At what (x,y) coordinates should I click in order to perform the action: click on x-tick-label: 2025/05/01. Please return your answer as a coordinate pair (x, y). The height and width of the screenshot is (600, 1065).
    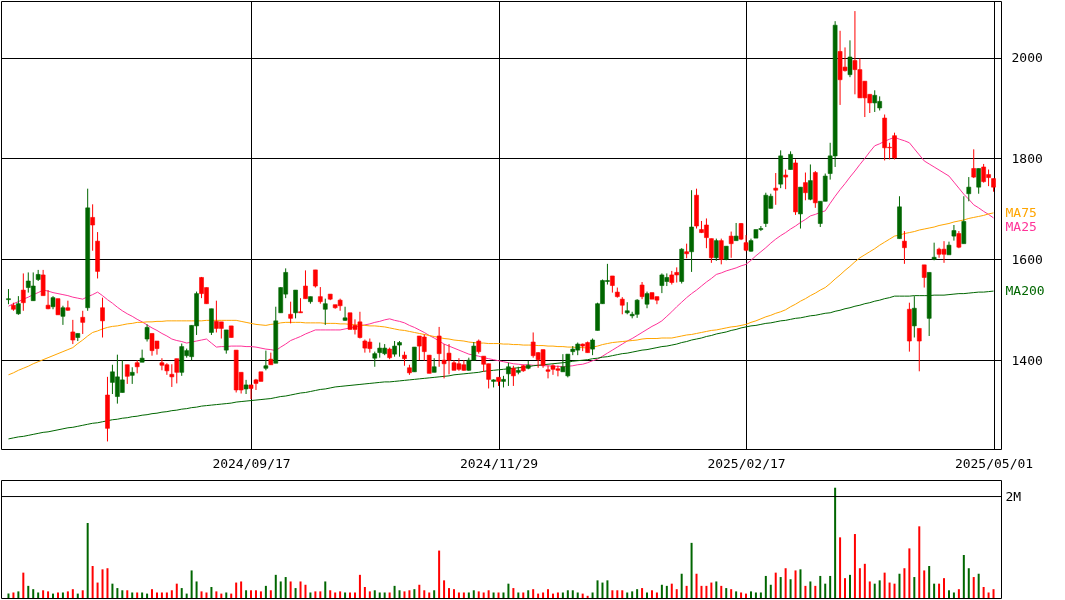
    Looking at the image, I should click on (994, 463).